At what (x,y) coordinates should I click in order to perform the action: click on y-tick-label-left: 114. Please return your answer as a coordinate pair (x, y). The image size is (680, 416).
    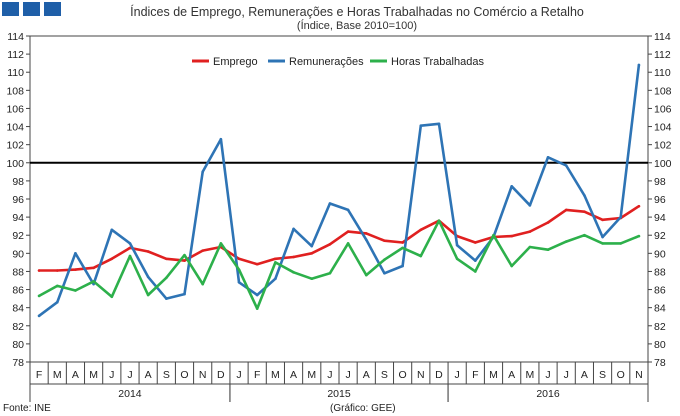
    Looking at the image, I should click on (15, 37).